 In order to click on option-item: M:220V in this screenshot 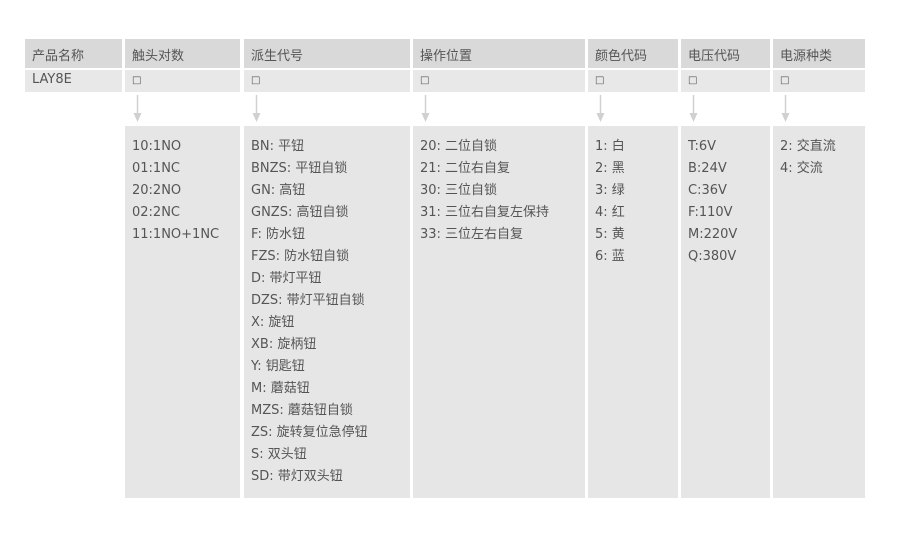, I will do `click(713, 234)`.